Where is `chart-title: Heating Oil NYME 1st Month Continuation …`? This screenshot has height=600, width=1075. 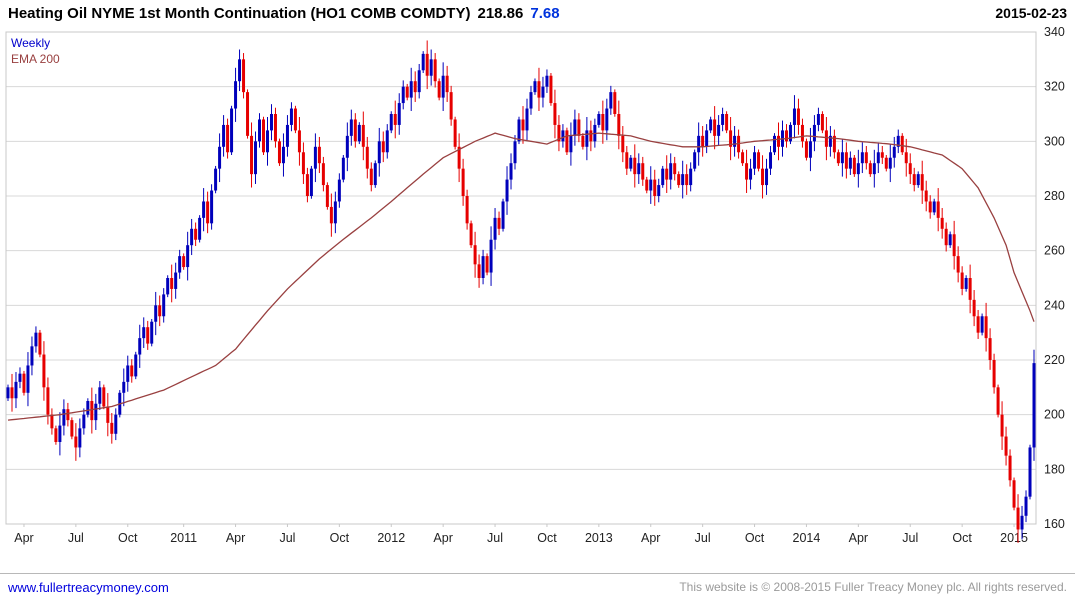
chart-title: Heating Oil NYME 1st Month Continuation … is located at coordinates (239, 13).